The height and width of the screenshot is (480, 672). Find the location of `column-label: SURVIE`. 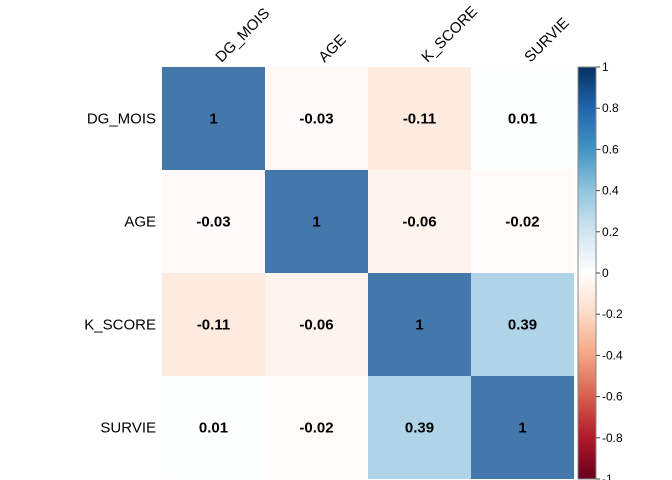

column-label: SURVIE is located at coordinates (546, 40).